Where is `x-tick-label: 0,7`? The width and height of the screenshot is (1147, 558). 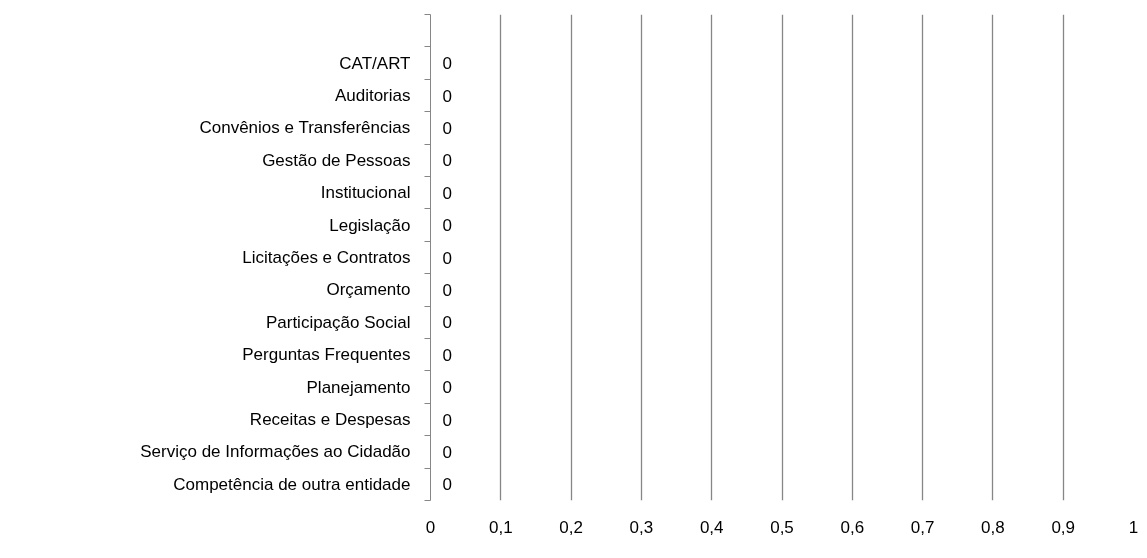
x-tick-label: 0,7 is located at coordinates (922, 527).